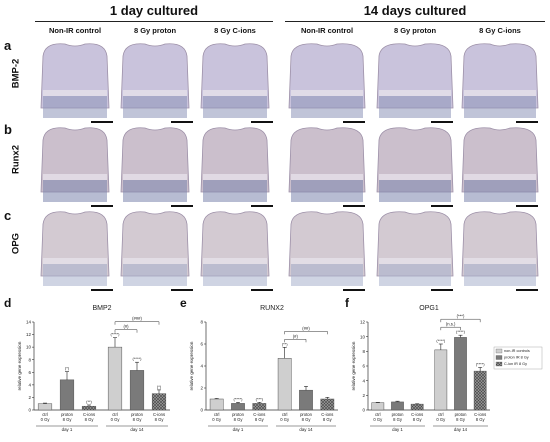 The image size is (550, 442). What do you see at coordinates (415, 21) in the screenshot?
I see `group-underline-day14` at bounding box center [415, 21].